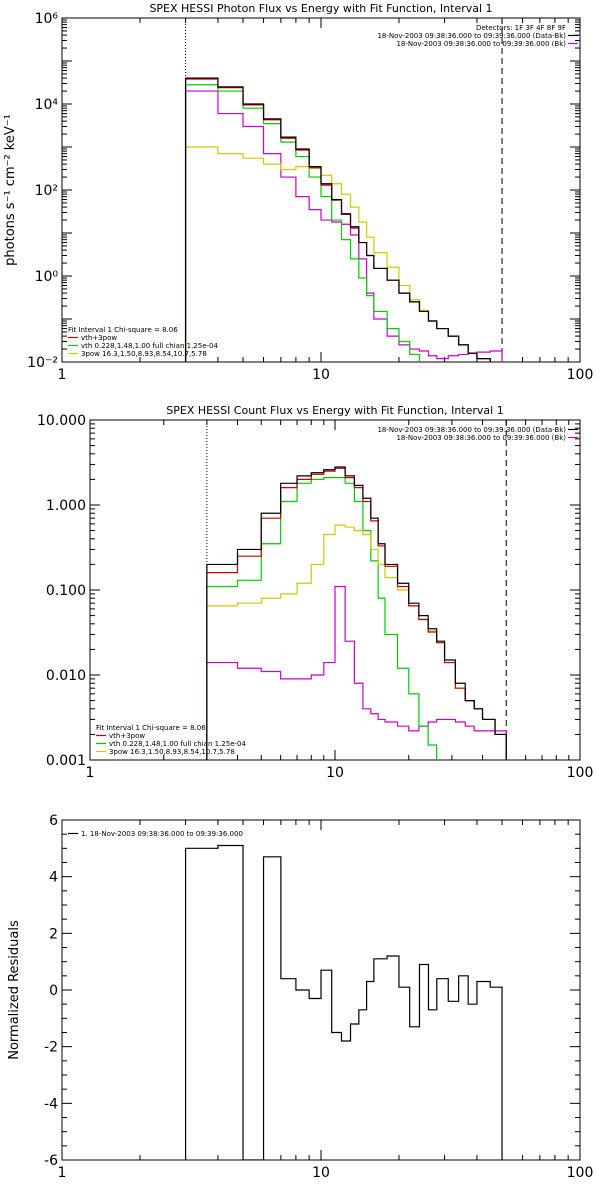 This screenshot has width=600, height=1200. Describe the element at coordinates (302, 223) in the screenshot. I see `series-thermal` at that location.